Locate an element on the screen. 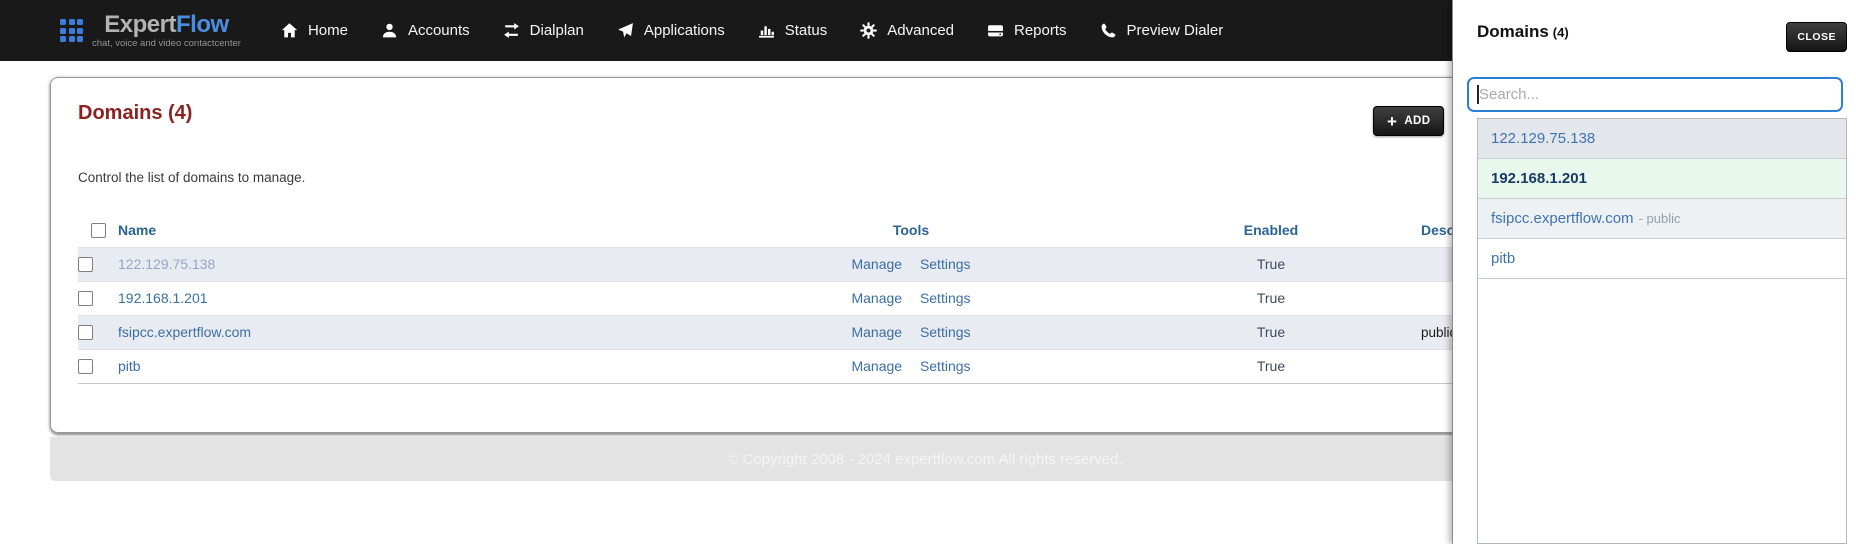  domain-item-name: pitb is located at coordinates (1503, 258).